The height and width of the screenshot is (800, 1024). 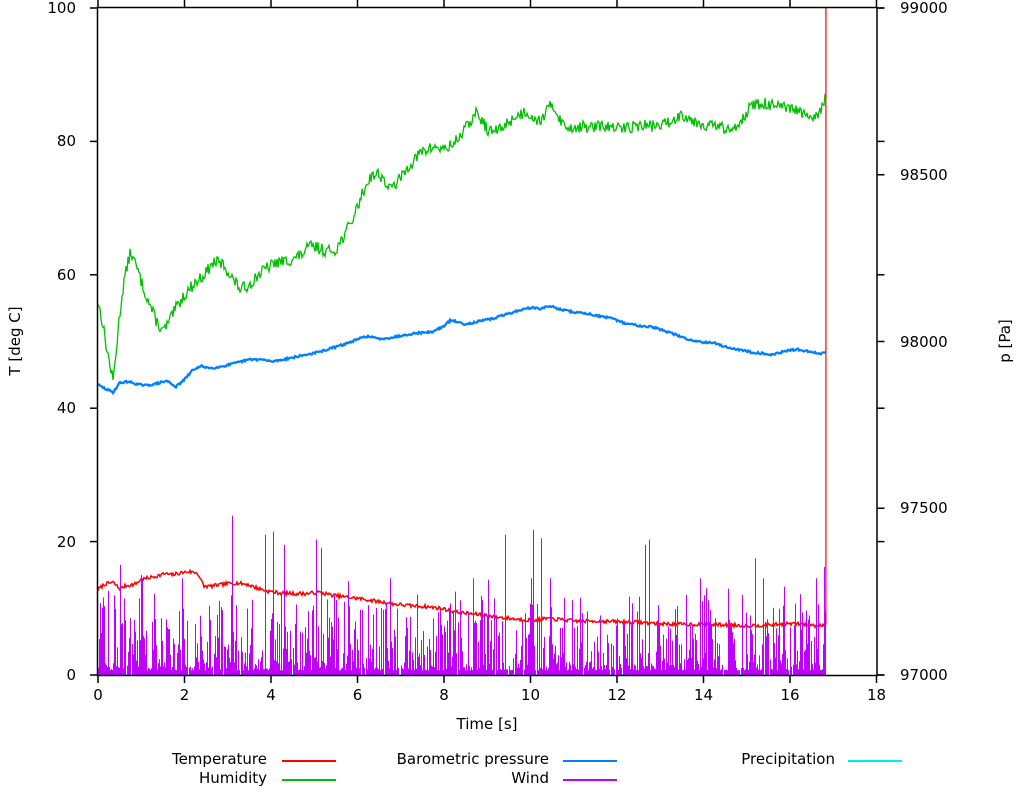 What do you see at coordinates (462, 599) in the screenshot?
I see `temperature-curve` at bounding box center [462, 599].